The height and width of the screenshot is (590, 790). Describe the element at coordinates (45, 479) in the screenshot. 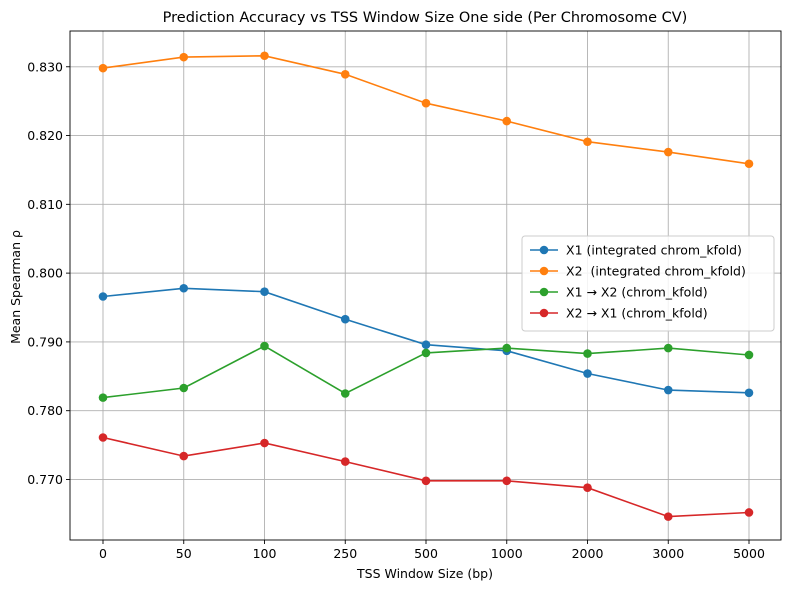

I see `y-tick-label: 0.770` at that location.